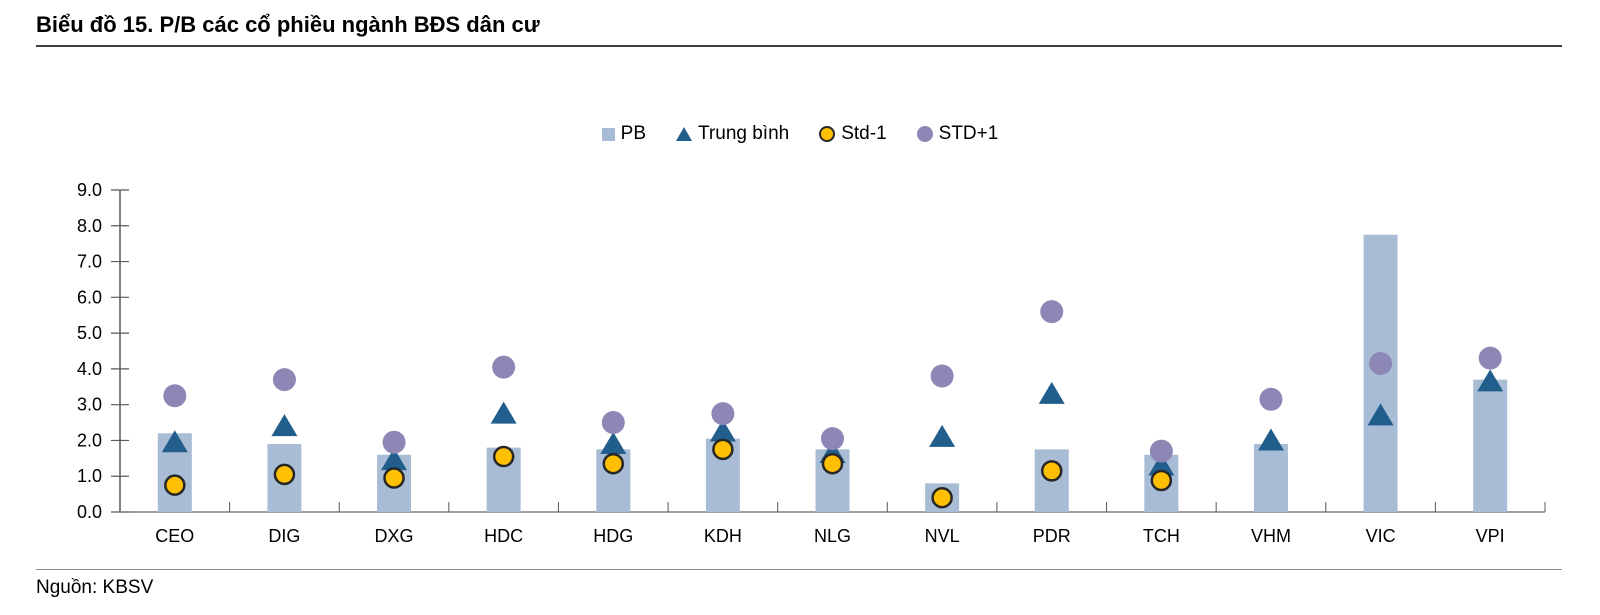 The width and height of the screenshot is (1600, 615). I want to click on y-tick-label: 2.0, so click(89, 440).